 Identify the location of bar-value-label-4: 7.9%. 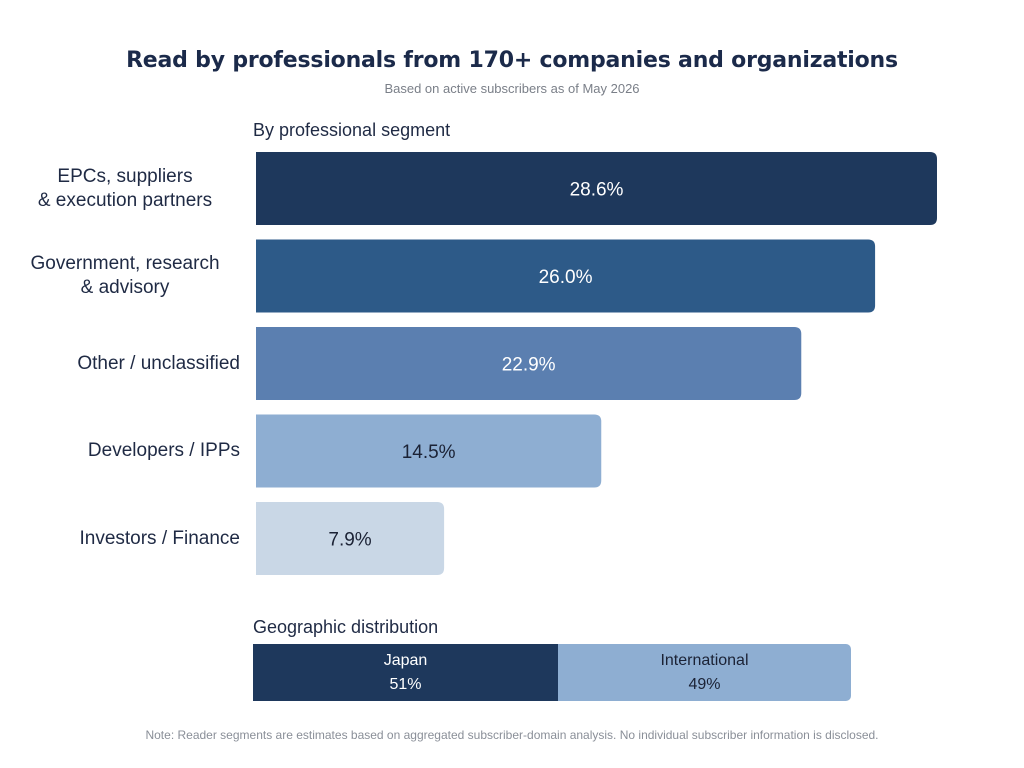
(349, 540).